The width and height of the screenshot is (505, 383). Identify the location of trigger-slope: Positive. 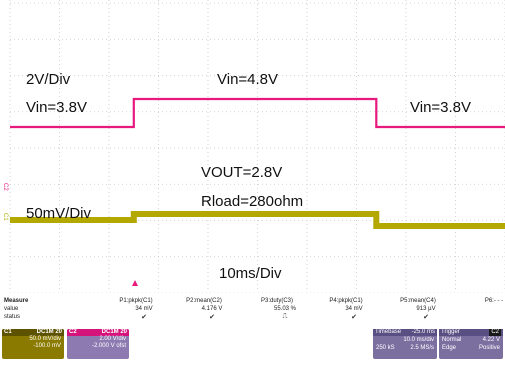
(489, 348).